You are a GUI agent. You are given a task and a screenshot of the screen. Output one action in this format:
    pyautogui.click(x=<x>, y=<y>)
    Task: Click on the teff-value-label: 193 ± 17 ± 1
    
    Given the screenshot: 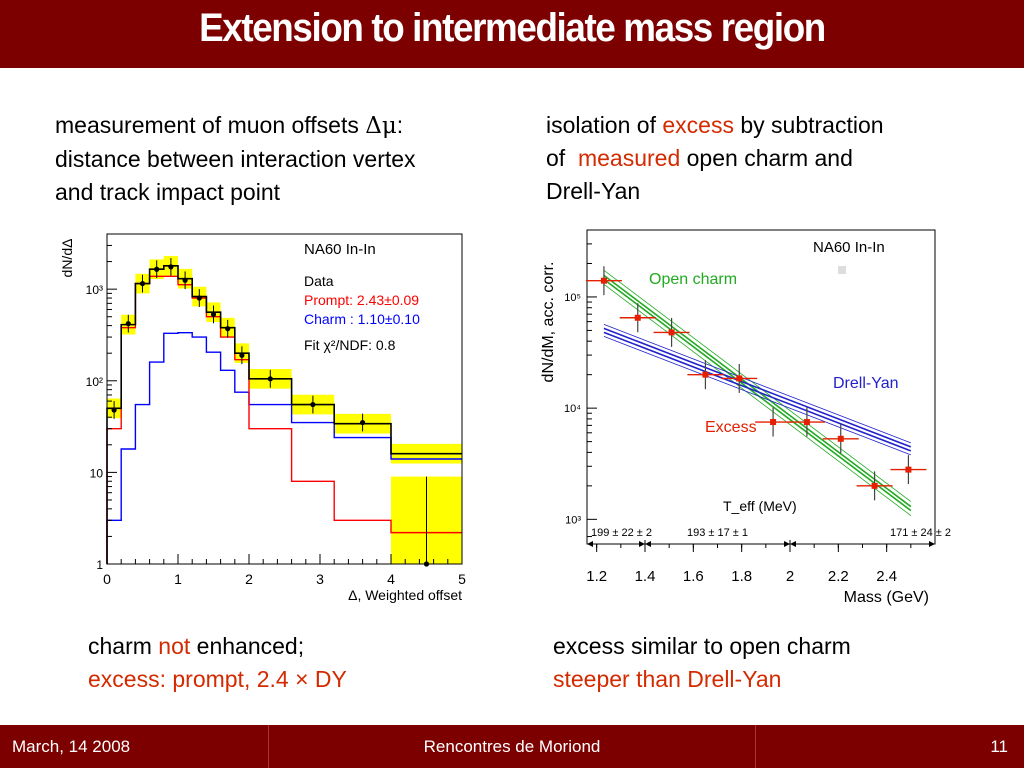 What is the action you would take?
    pyautogui.click(x=717, y=533)
    